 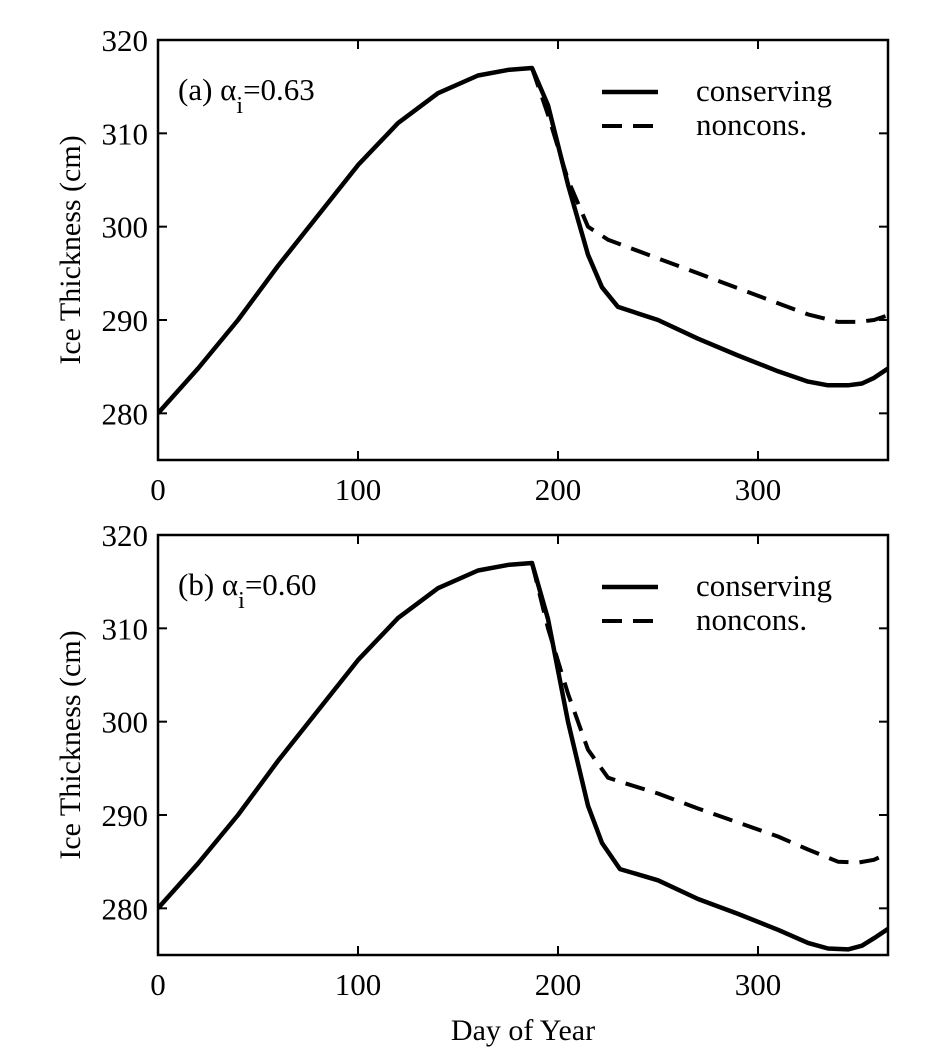 I want to click on panel-label: (b) αi=0.60, so click(x=247, y=590).